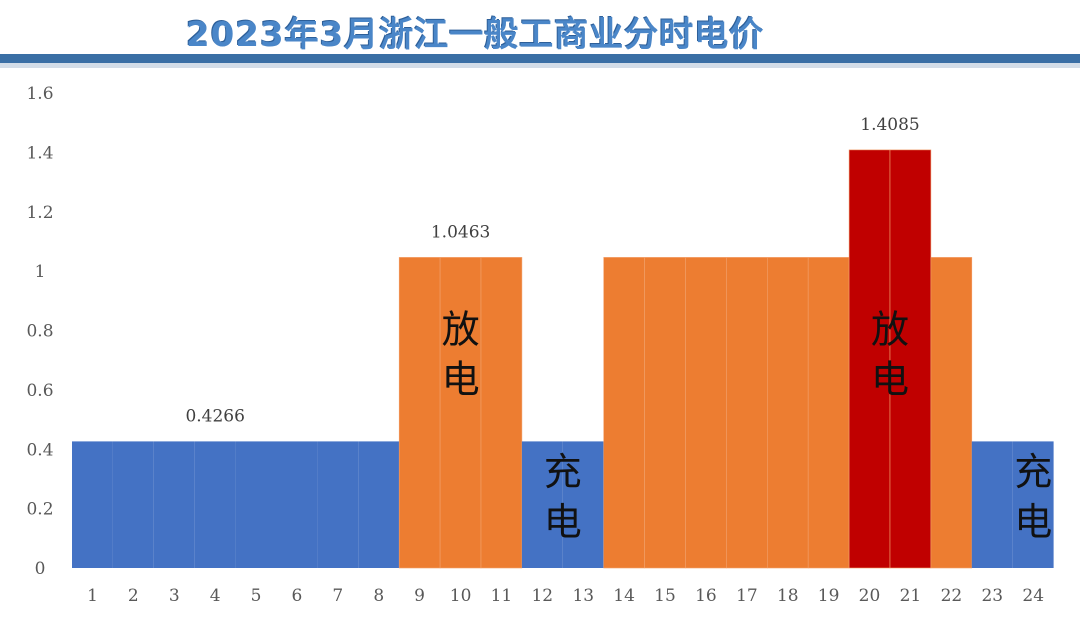 This screenshot has width=1080, height=626. What do you see at coordinates (911, 596) in the screenshot?
I see `x-tick-label: 21` at bounding box center [911, 596].